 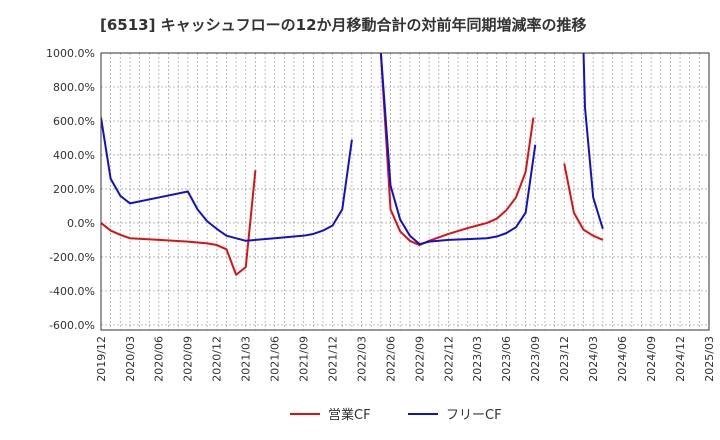 I want to click on y-tick-label: 600.0%, so click(x=74, y=121).